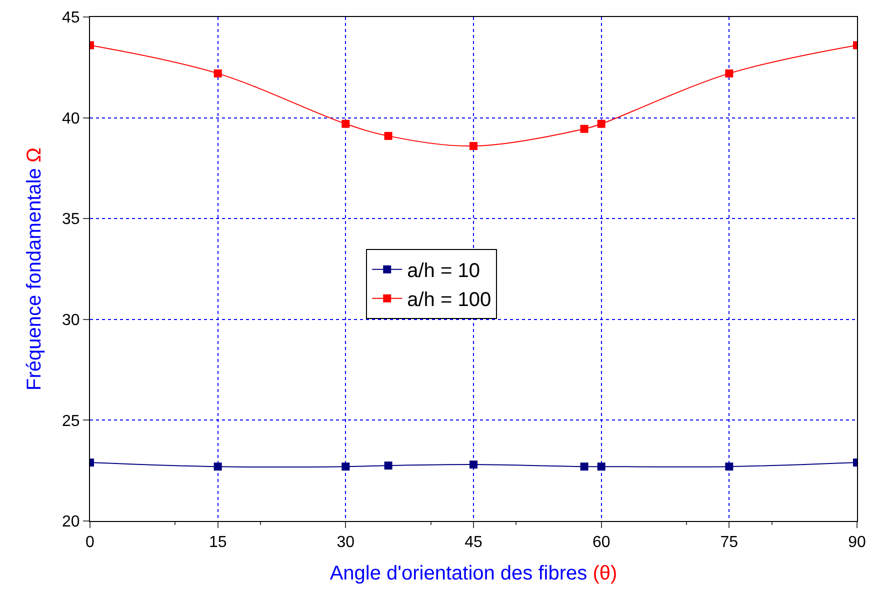  What do you see at coordinates (729, 543) in the screenshot?
I see `x-tick-label: 75` at bounding box center [729, 543].